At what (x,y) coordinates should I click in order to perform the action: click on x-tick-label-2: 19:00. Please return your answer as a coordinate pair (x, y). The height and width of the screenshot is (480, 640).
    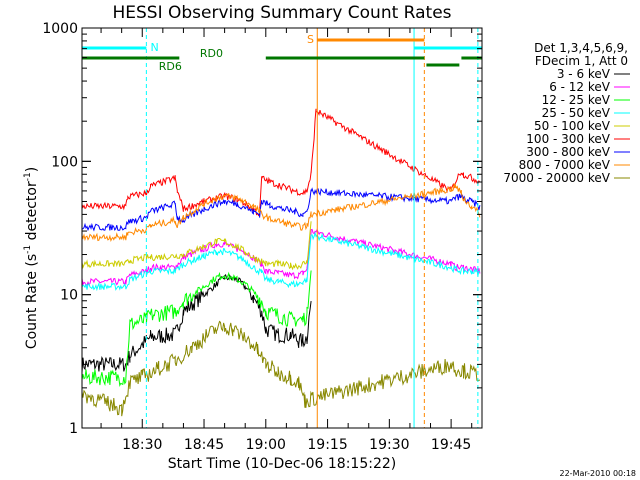
    Looking at the image, I should click on (266, 445).